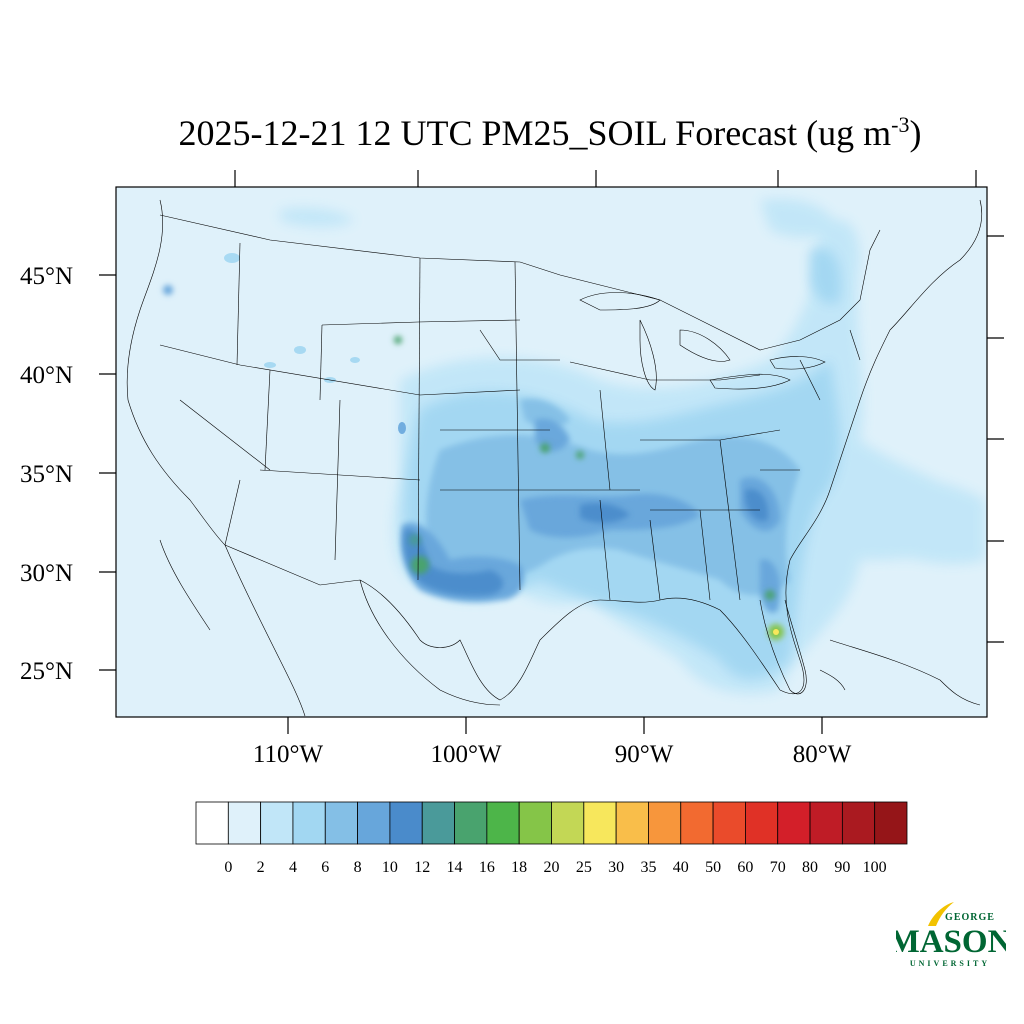 The width and height of the screenshot is (1024, 1024). I want to click on lat-label-30: 30°N, so click(46, 573).